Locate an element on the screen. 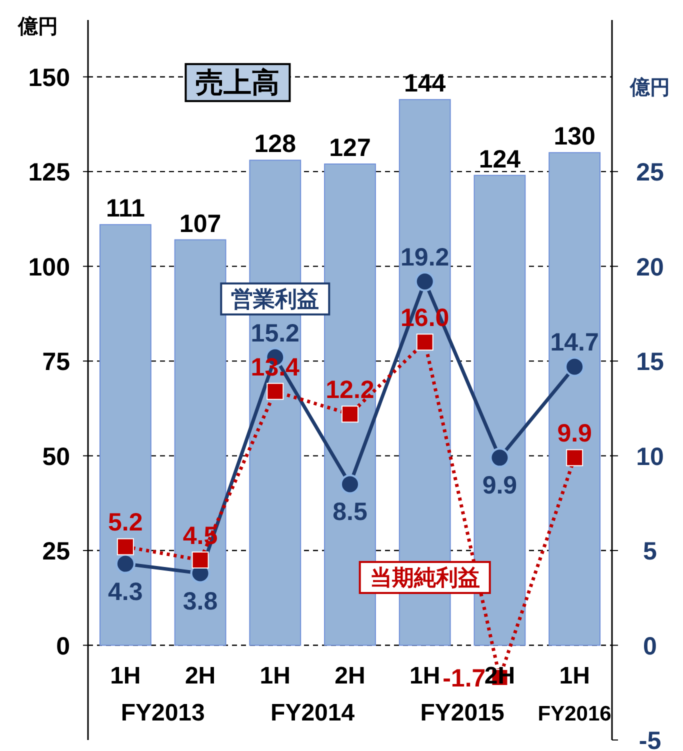 This screenshot has width=683, height=751. data-label: 111 is located at coordinates (125, 208).